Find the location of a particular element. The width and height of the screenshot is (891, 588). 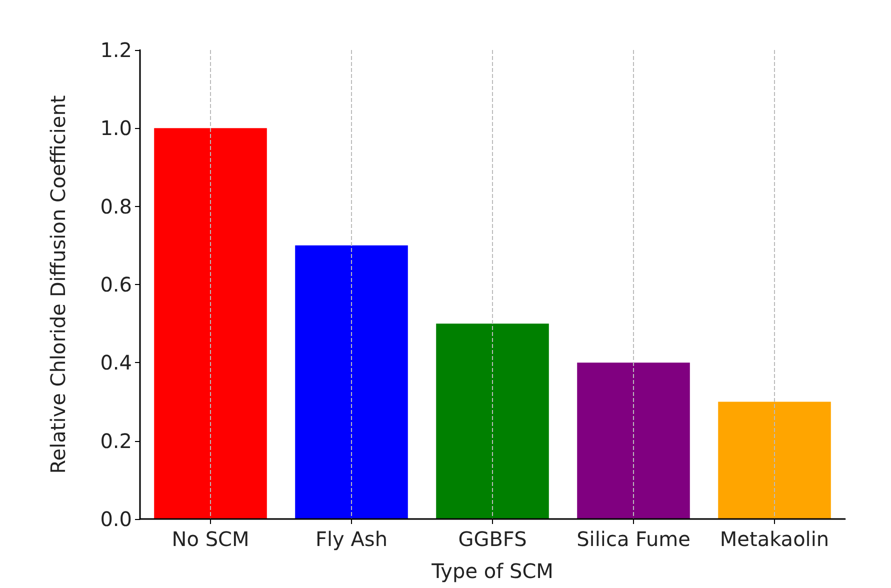

y-tick-label: 1.0 is located at coordinates (116, 128).